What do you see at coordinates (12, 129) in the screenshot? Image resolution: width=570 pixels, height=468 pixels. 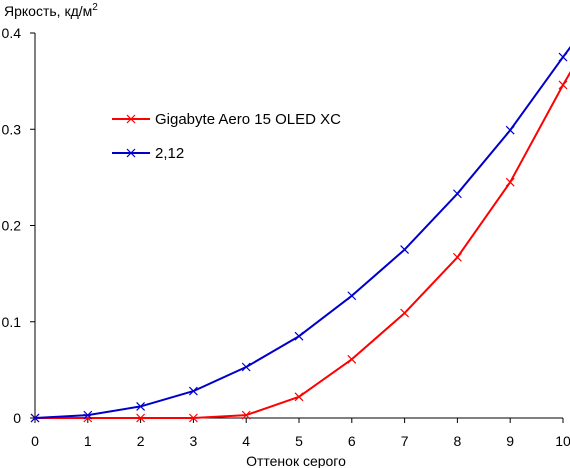 I see `y-tick-label: 0.3` at bounding box center [12, 129].